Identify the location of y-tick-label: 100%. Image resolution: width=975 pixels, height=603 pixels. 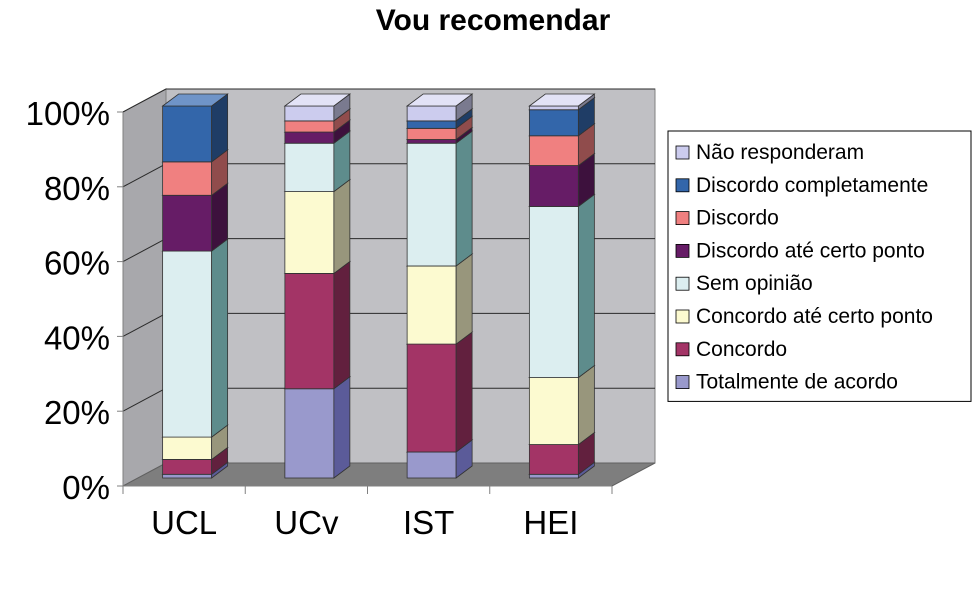
(68, 113).